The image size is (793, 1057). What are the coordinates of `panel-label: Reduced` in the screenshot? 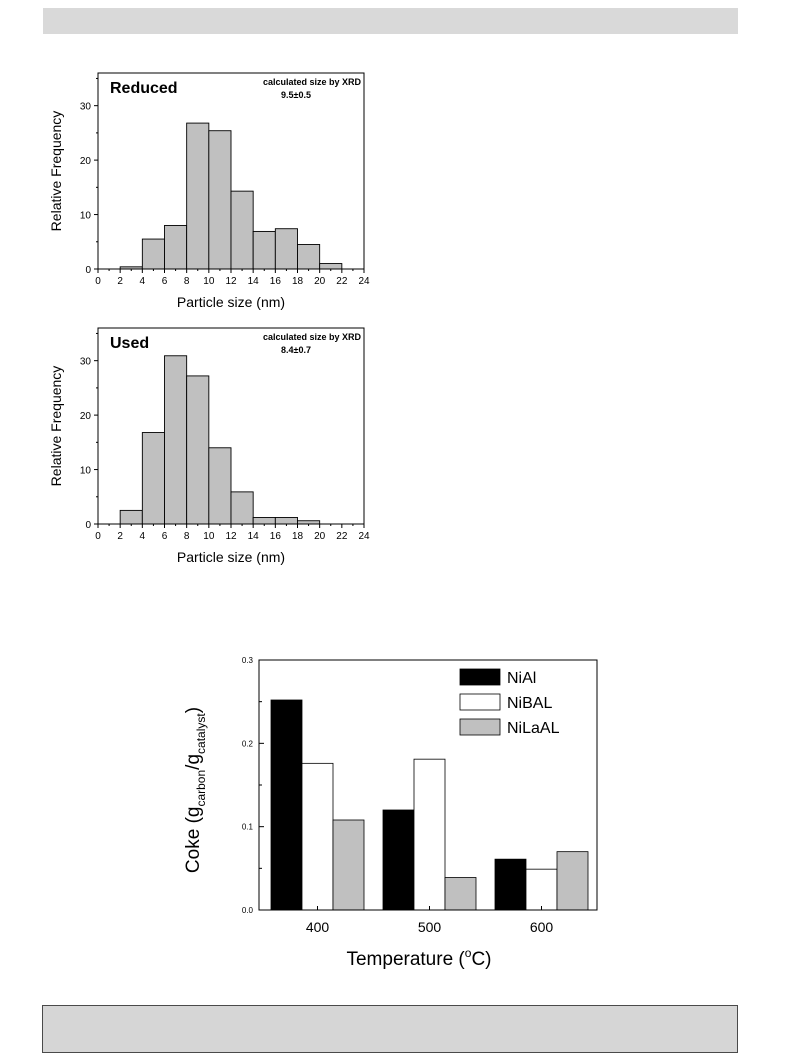 It's located at (144, 88).